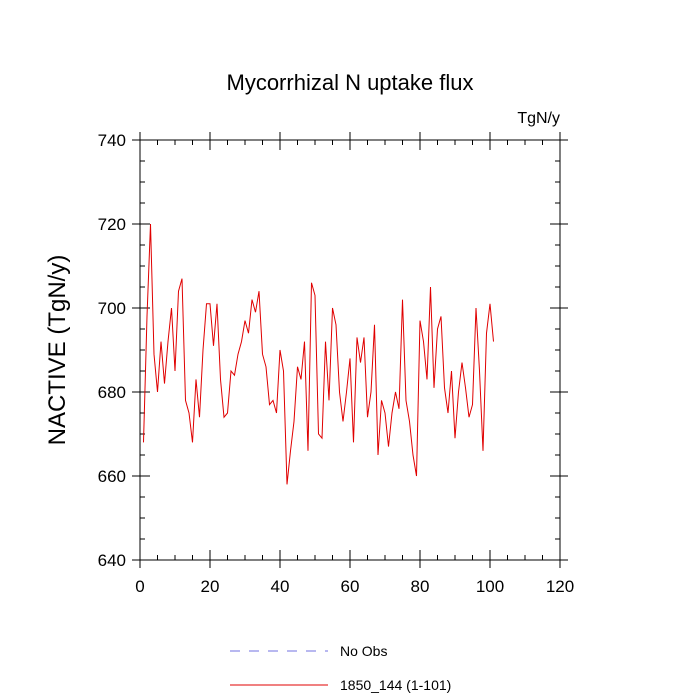 The image size is (700, 700). I want to click on y-tick-label: 740, so click(112, 140).